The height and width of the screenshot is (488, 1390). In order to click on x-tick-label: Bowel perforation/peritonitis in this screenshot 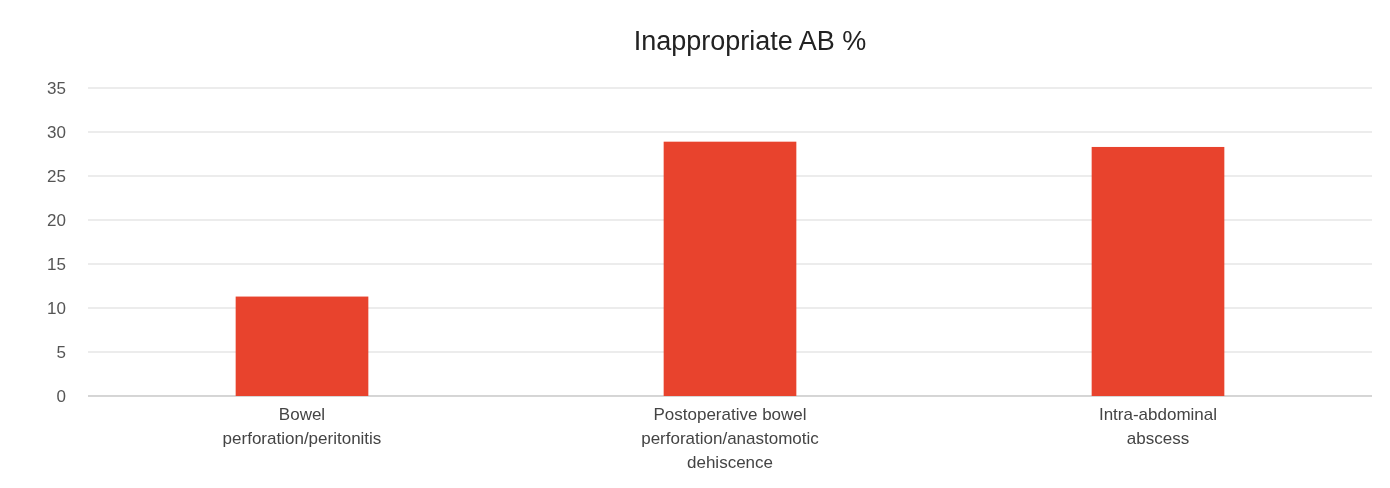, I will do `click(302, 426)`.